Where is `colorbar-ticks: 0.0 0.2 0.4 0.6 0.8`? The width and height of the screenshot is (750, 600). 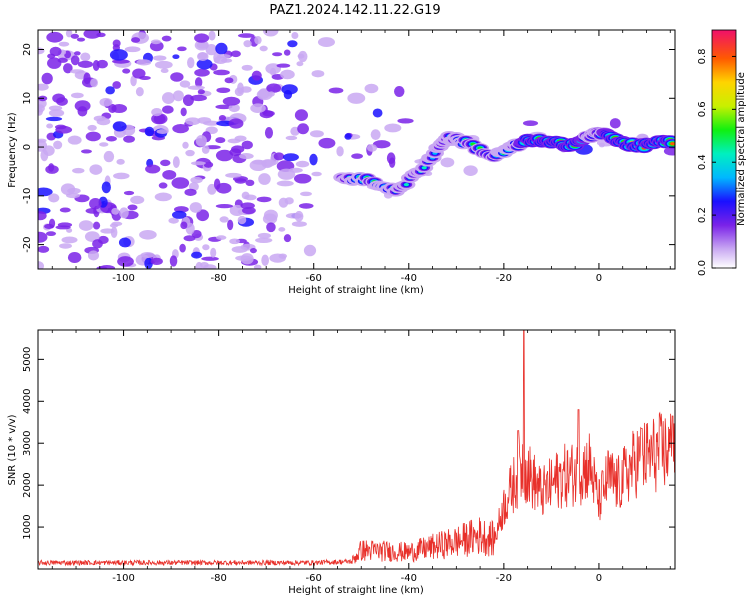
colorbar-ticks: 0.0 0.2 0.4 0.6 0.8 is located at coordinates (716, 162).